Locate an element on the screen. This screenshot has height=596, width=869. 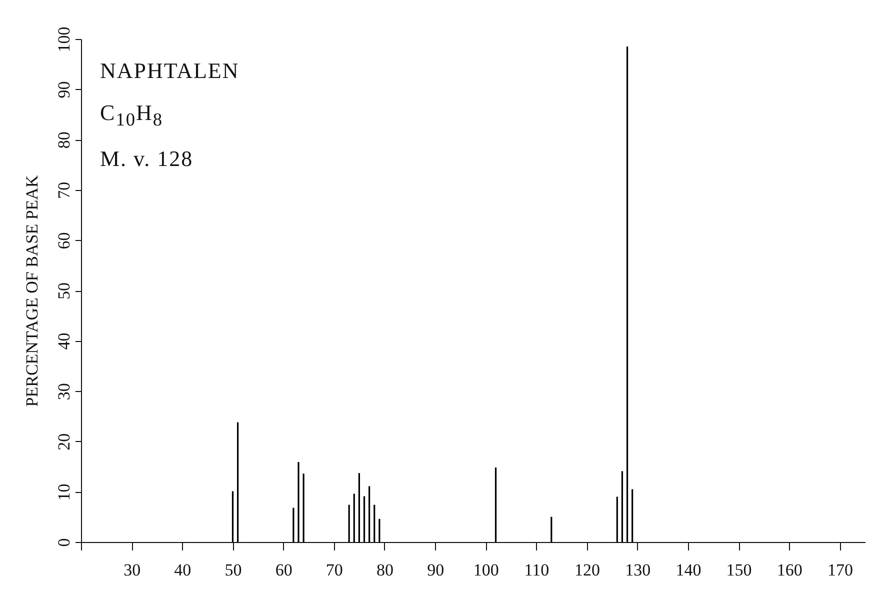
y-tick-label: 90 is located at coordinates (64, 89).